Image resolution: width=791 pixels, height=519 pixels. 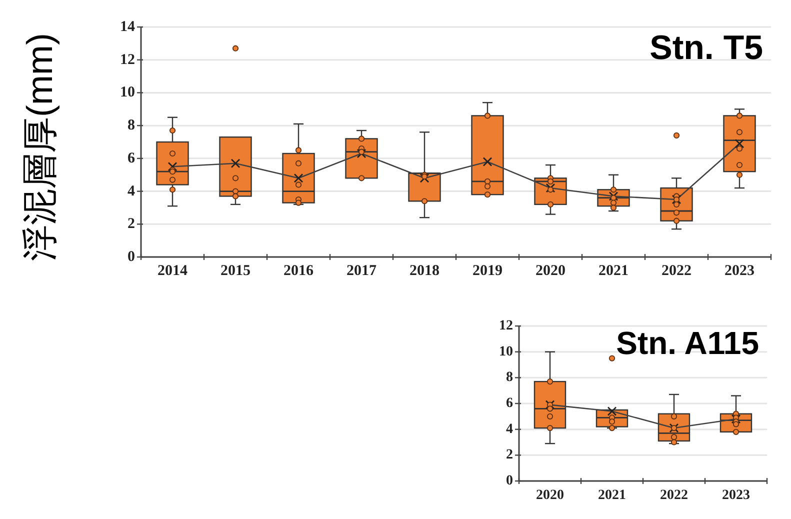 What do you see at coordinates (361, 271) in the screenshot?
I see `x-tick-label: 2017` at bounding box center [361, 271].